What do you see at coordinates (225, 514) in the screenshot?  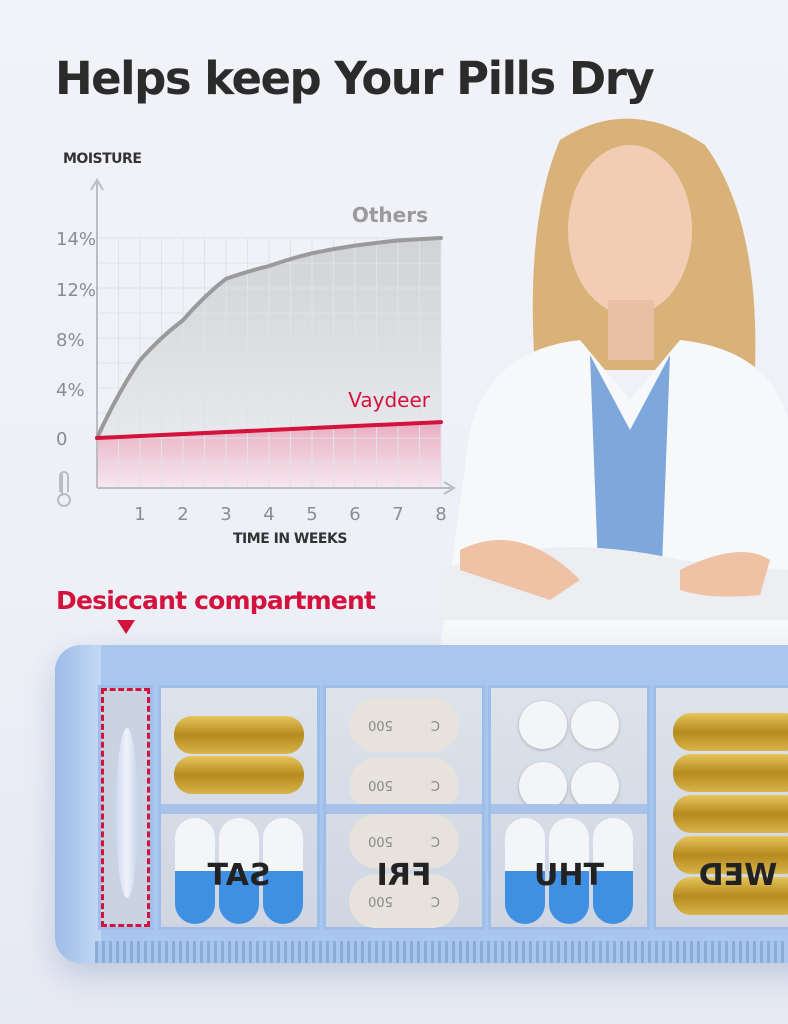 I see `x-tick-label: 3` at bounding box center [225, 514].